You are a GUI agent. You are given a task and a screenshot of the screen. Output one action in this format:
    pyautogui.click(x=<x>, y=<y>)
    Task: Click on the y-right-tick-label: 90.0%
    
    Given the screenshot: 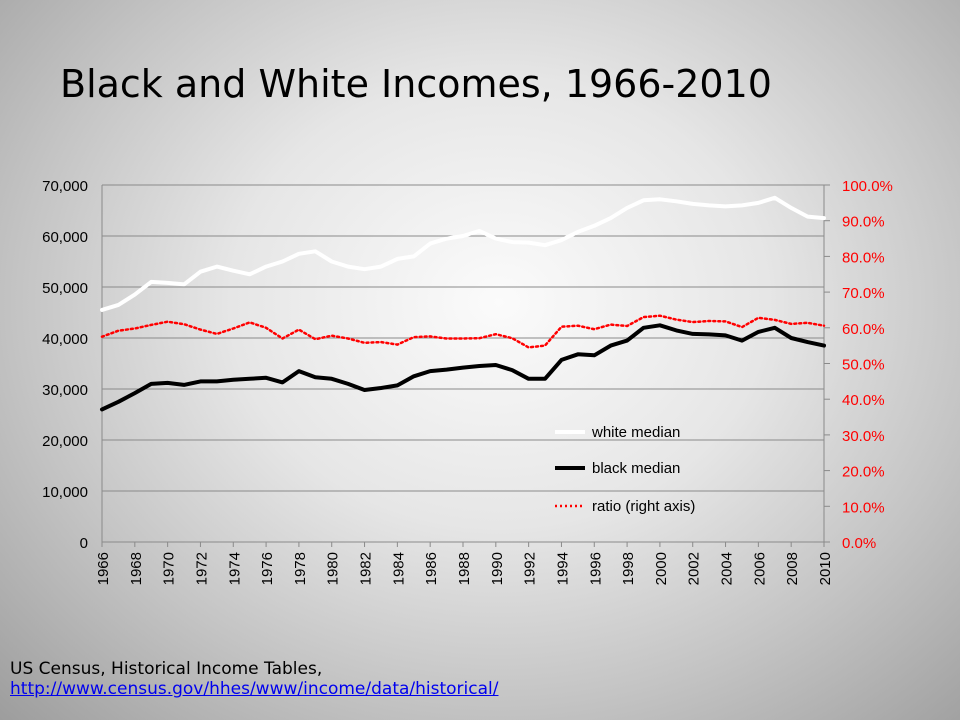 What is the action you would take?
    pyautogui.click(x=863, y=222)
    